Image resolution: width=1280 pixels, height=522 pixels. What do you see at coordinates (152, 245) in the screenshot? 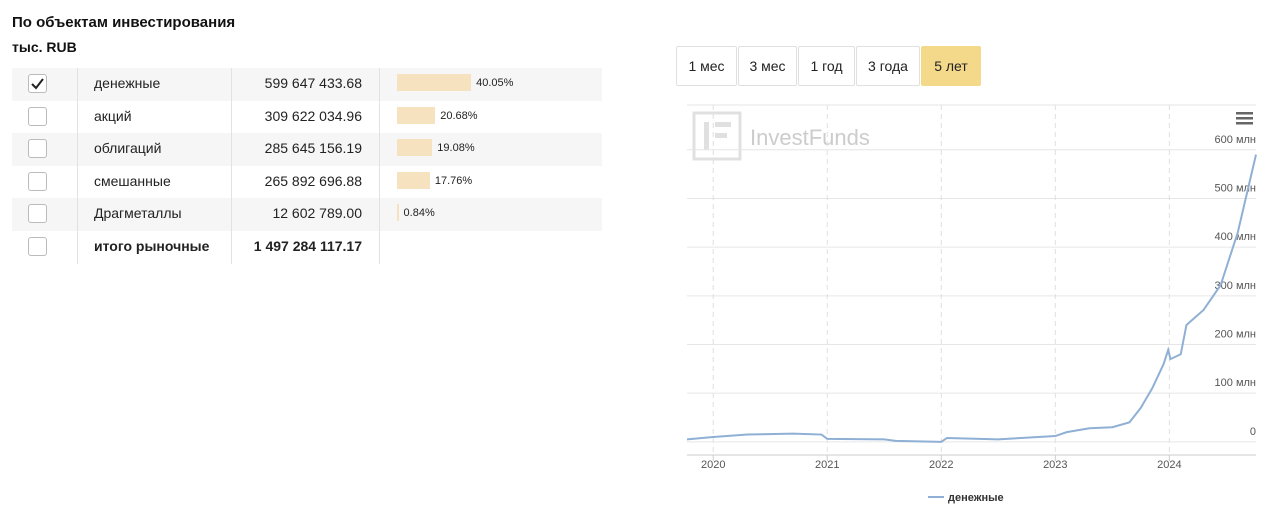
I see `row-label: итого рыночные` at bounding box center [152, 245].